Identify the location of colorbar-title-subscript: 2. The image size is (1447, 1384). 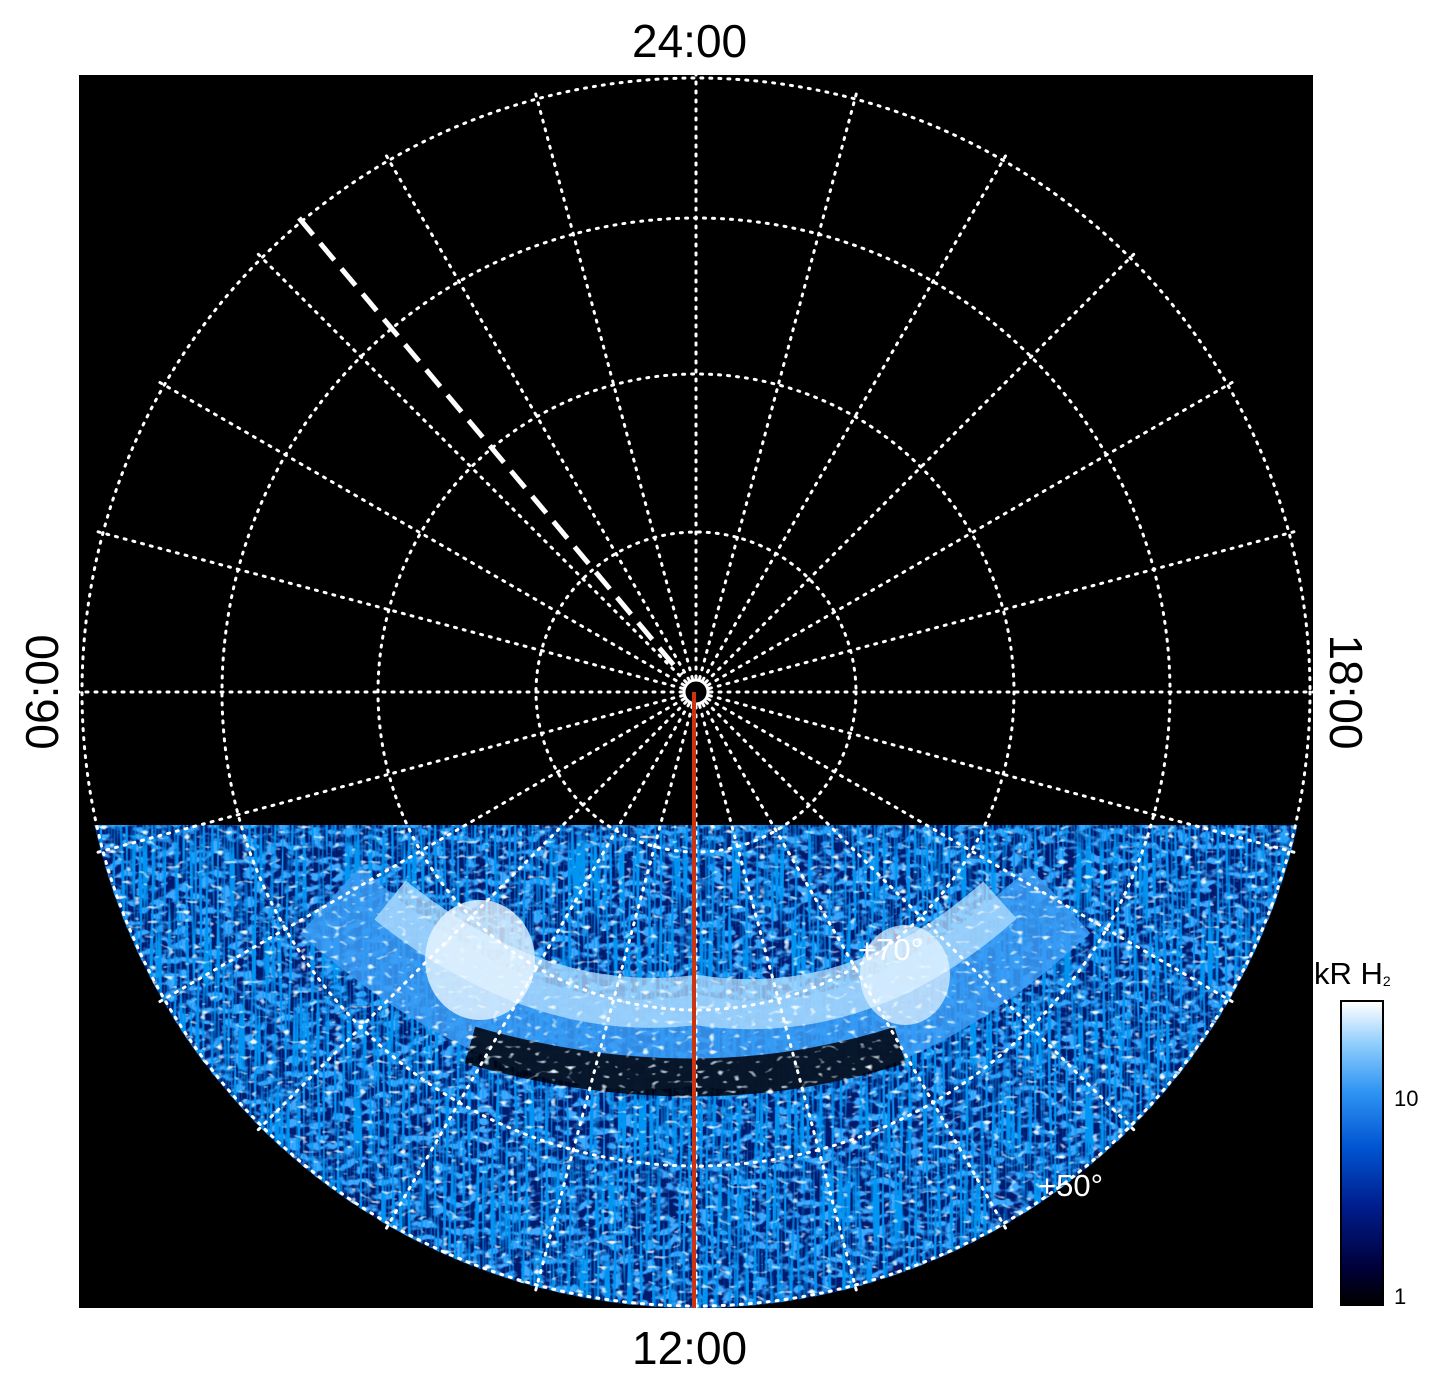
(1386, 981).